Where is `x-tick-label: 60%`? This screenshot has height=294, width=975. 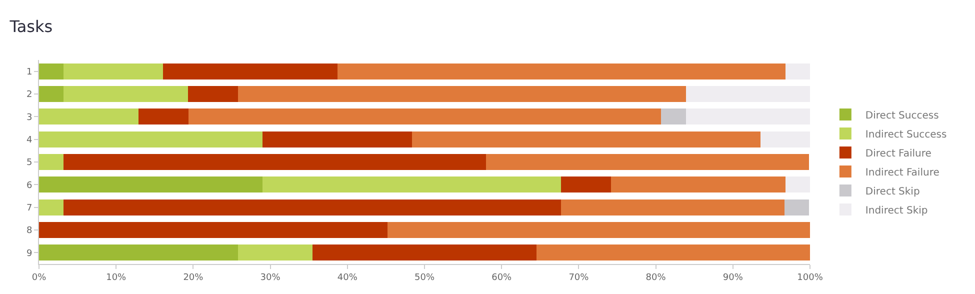
x-tick-label: 60% is located at coordinates (502, 277).